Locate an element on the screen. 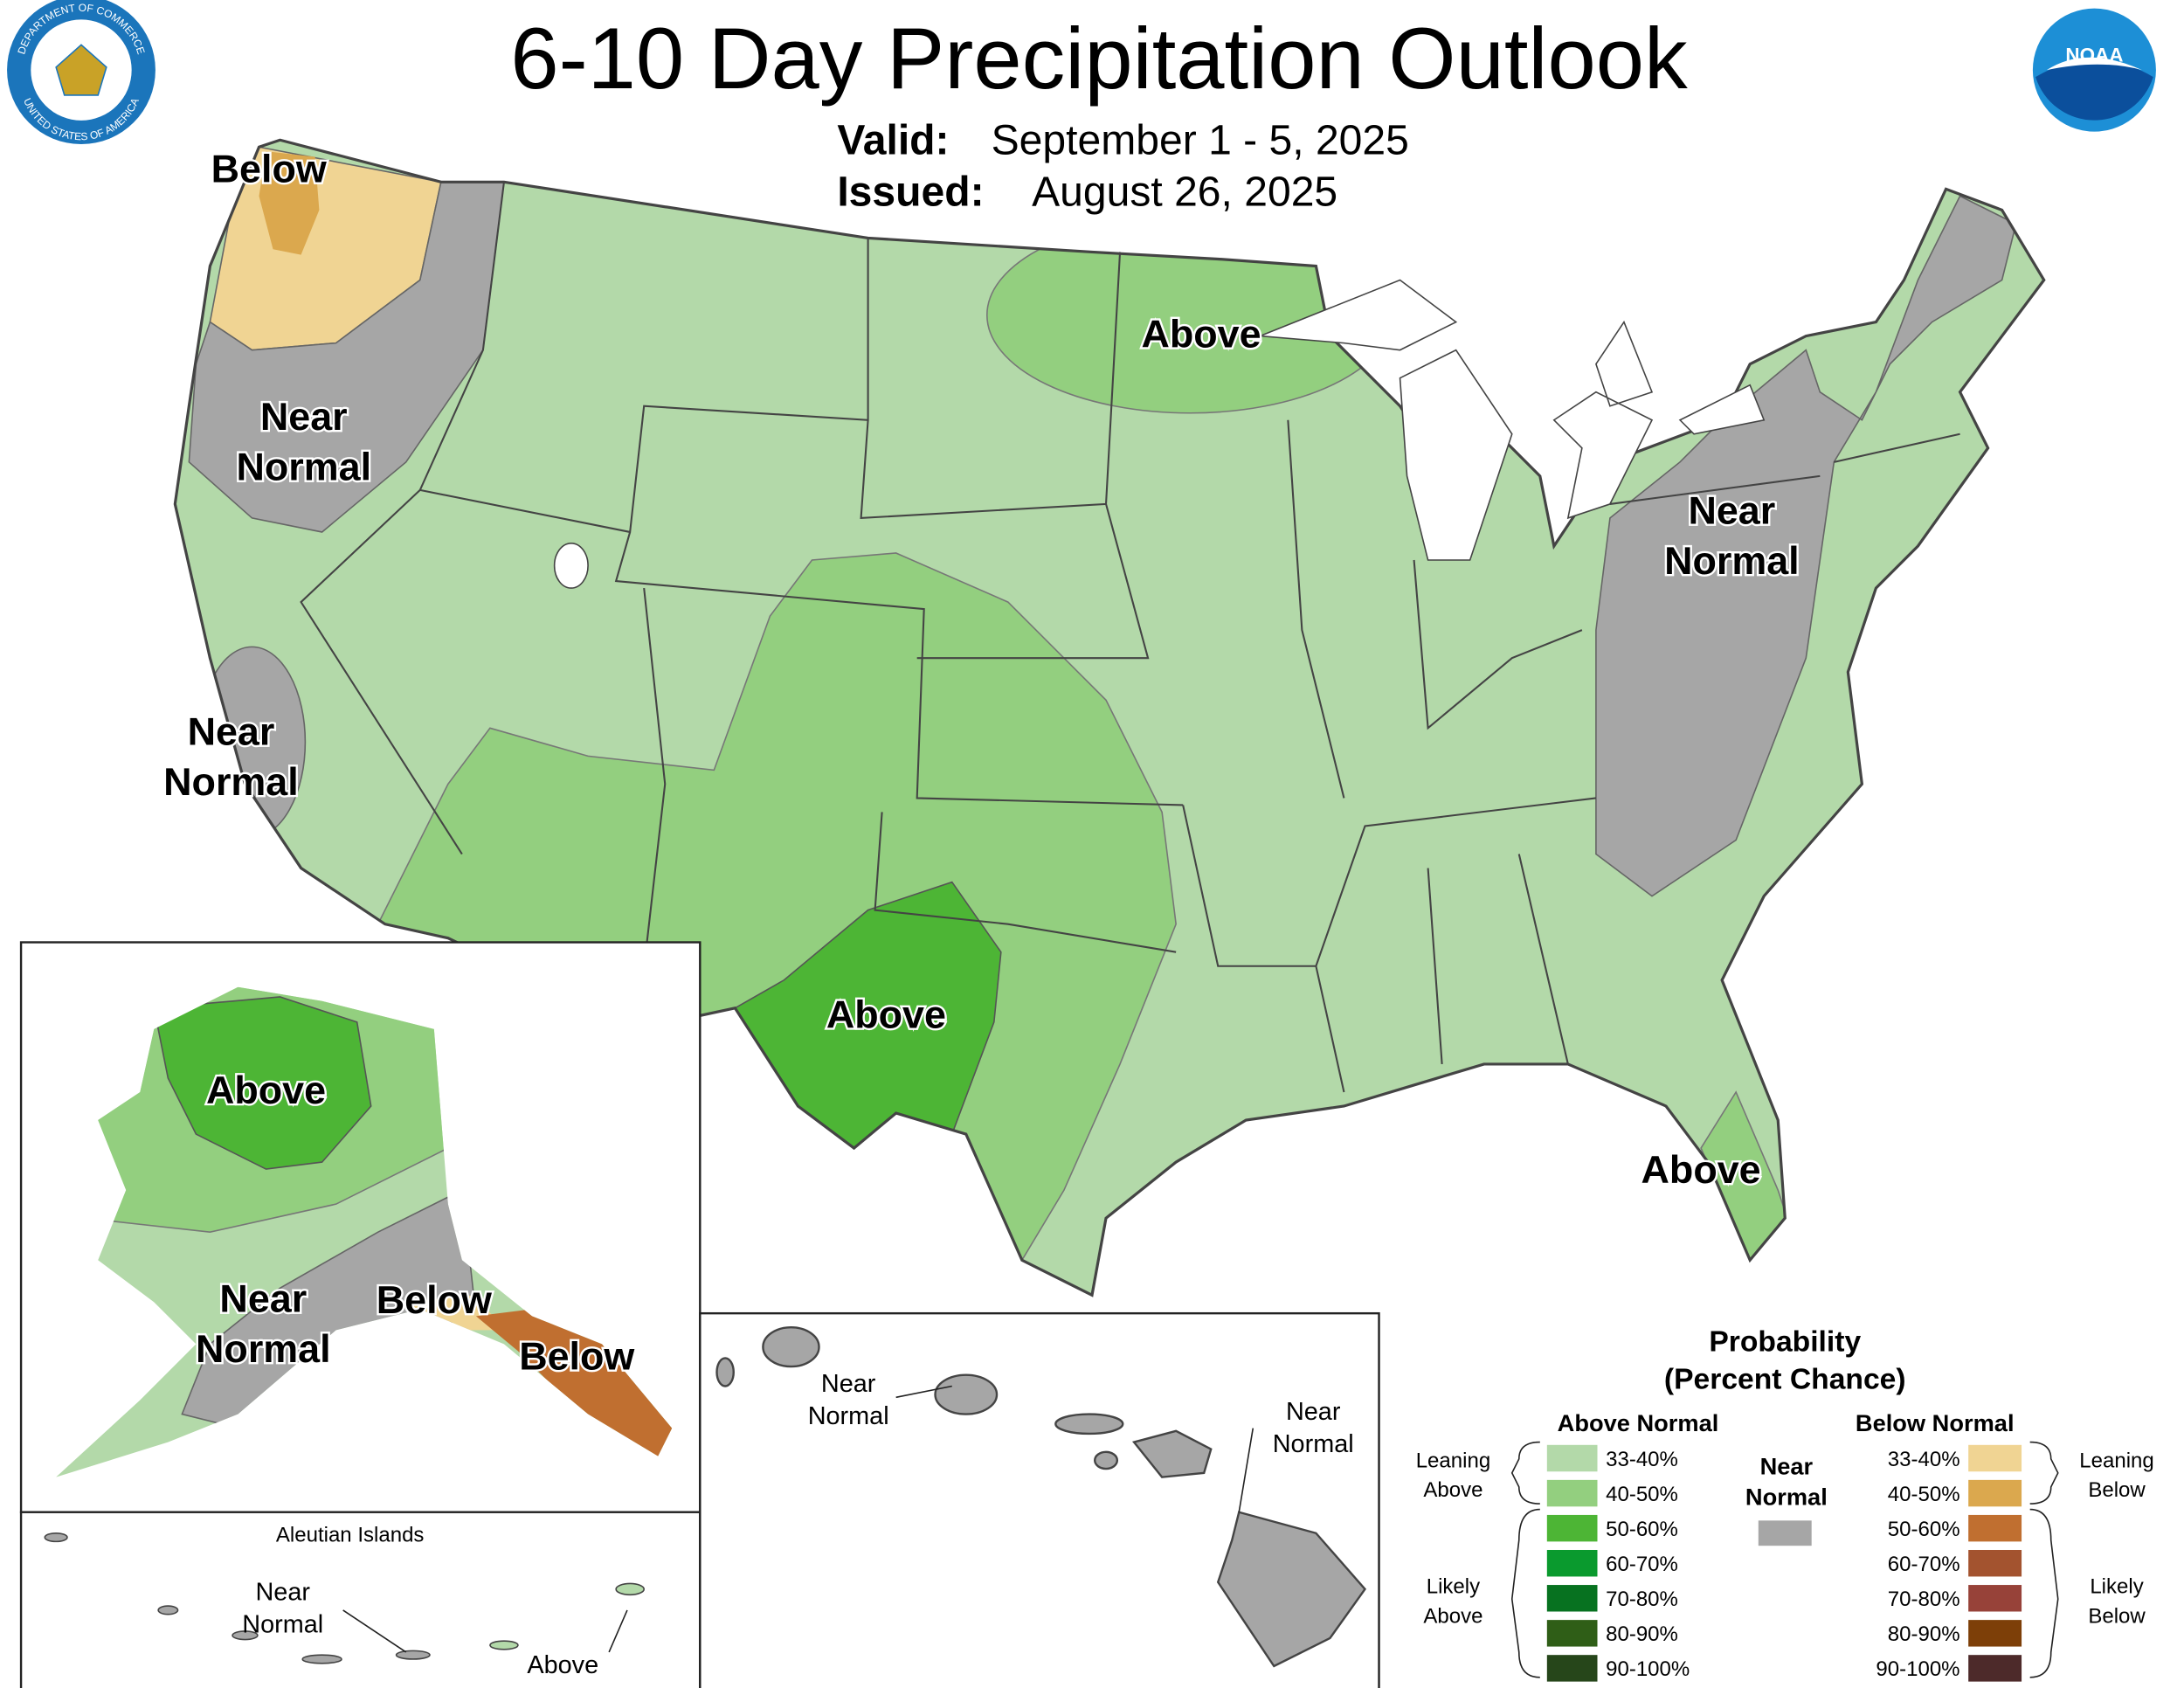 The image size is (2184, 1688). legend-near-normal: Near Normal is located at coordinates (1786, 1481).